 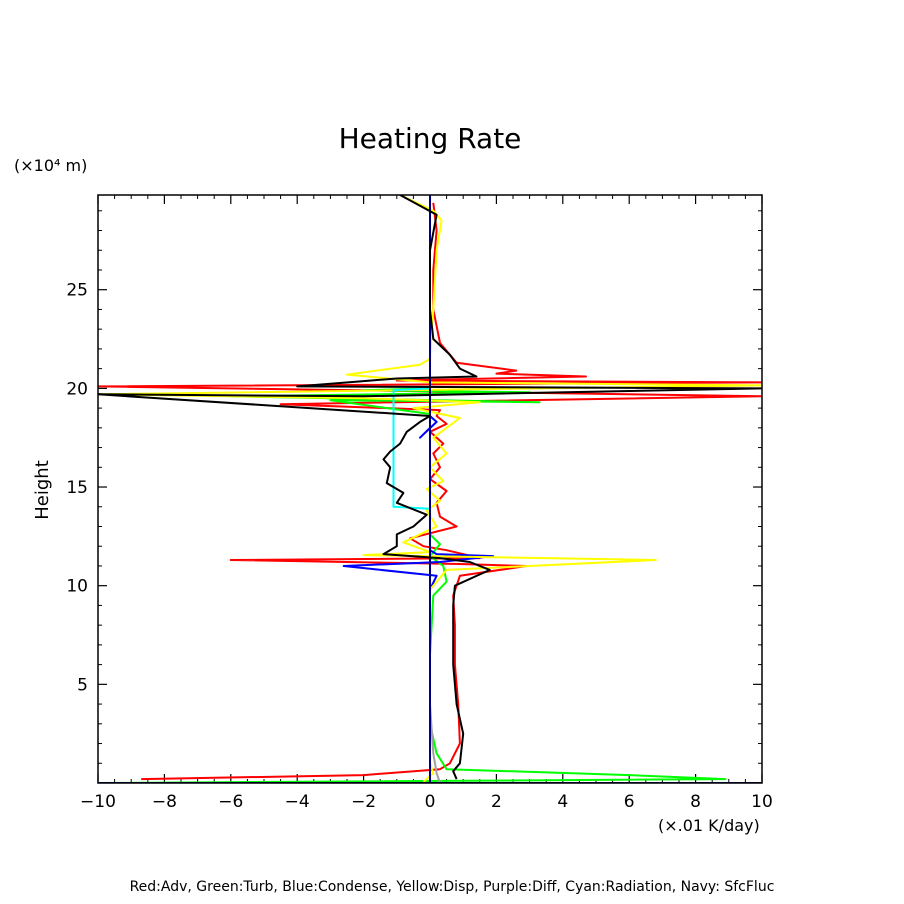 What do you see at coordinates (77, 291) in the screenshot?
I see `y-tick-label: 25` at bounding box center [77, 291].